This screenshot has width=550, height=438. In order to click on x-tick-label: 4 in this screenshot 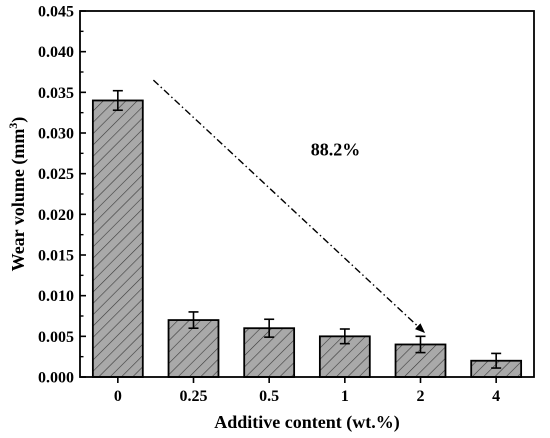, I will do `click(496, 396)`.